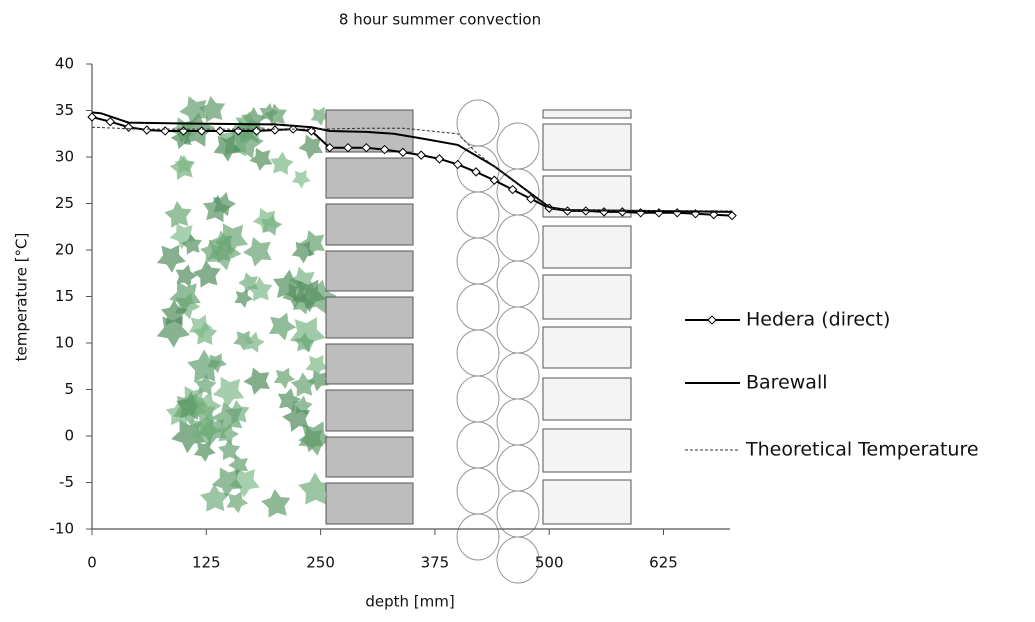  What do you see at coordinates (69, 389) in the screenshot?
I see `y-tick-label: 5` at bounding box center [69, 389].